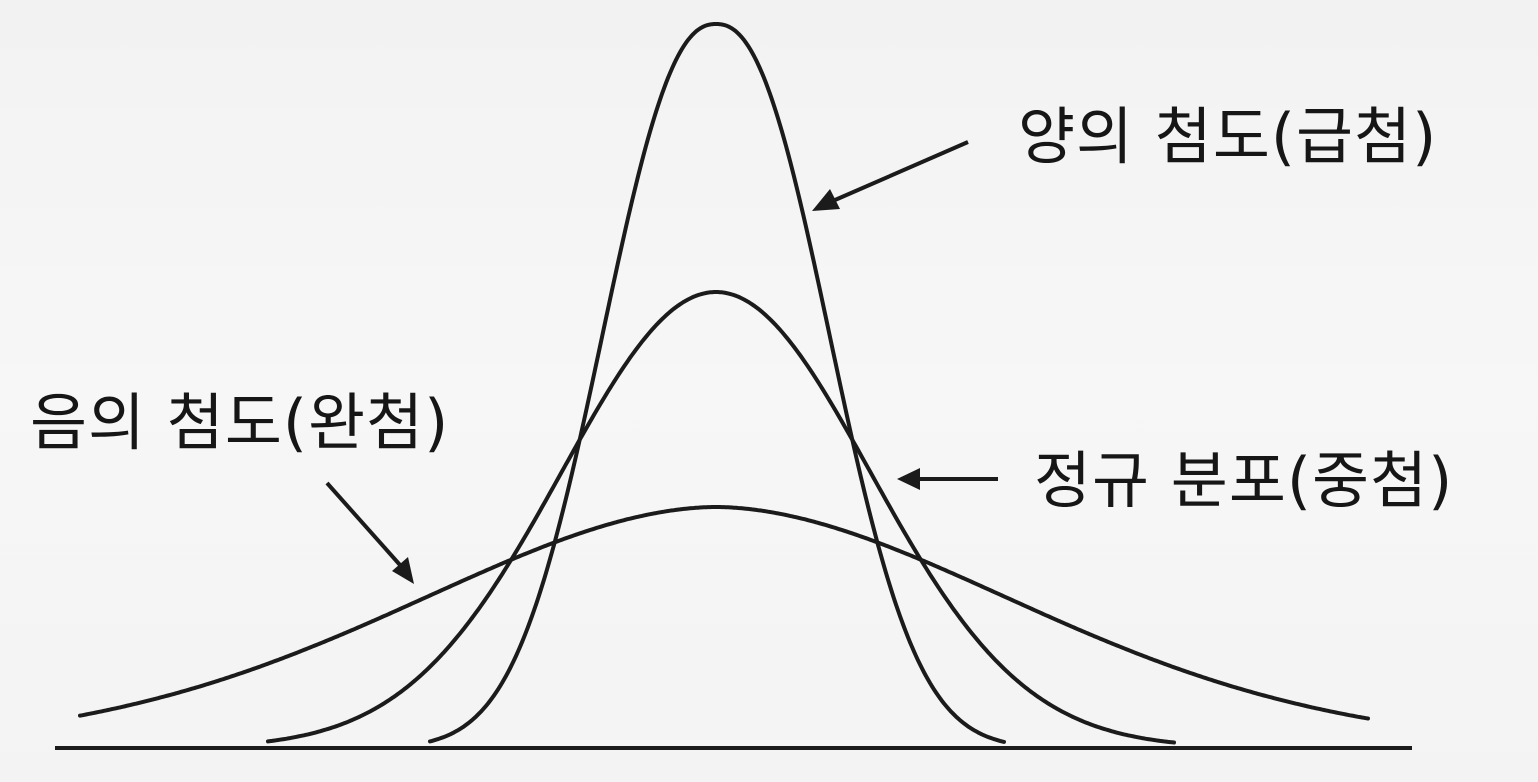  I want to click on positive-kurtosis-label: 양의 첨도(급첨), so click(1228, 136).